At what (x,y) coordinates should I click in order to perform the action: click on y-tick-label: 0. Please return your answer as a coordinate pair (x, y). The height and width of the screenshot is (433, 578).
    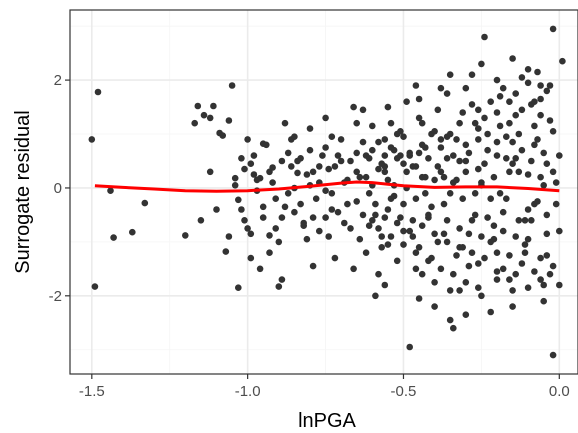
    Looking at the image, I should click on (58, 188).